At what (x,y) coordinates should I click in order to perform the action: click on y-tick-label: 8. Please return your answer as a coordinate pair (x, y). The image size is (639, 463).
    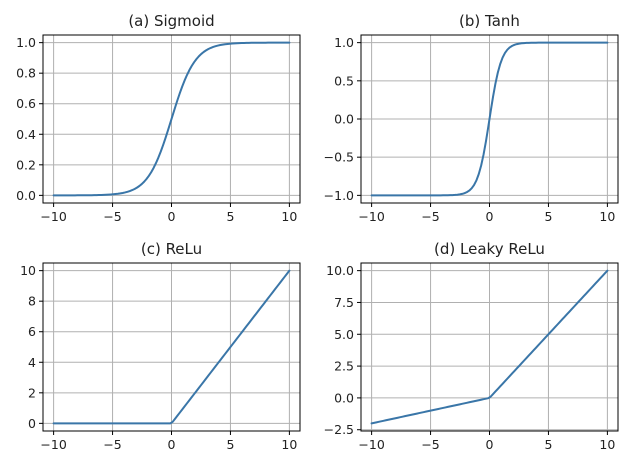
    Looking at the image, I should click on (32, 301).